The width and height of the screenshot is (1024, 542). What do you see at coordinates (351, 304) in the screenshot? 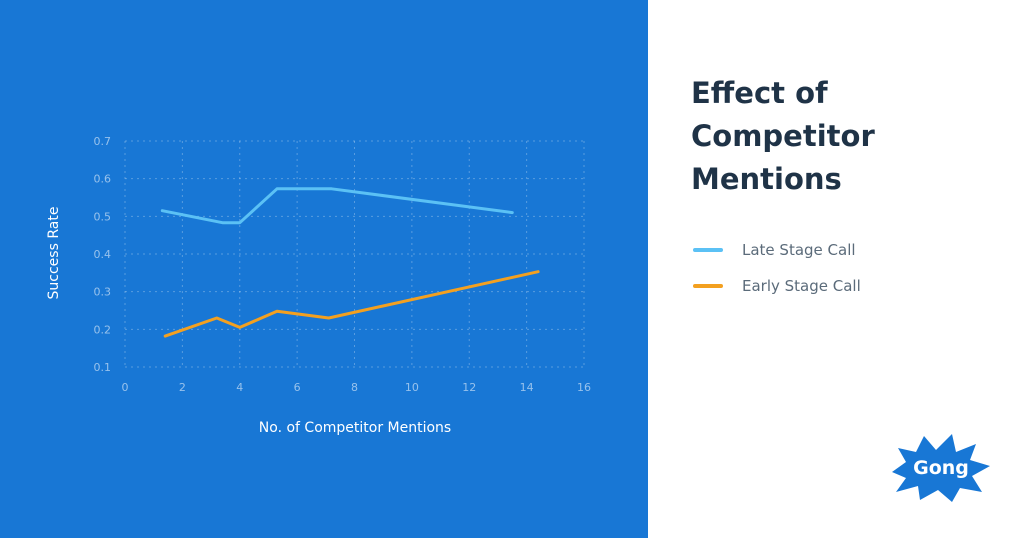
I see `series-line-early-stage-call` at bounding box center [351, 304].